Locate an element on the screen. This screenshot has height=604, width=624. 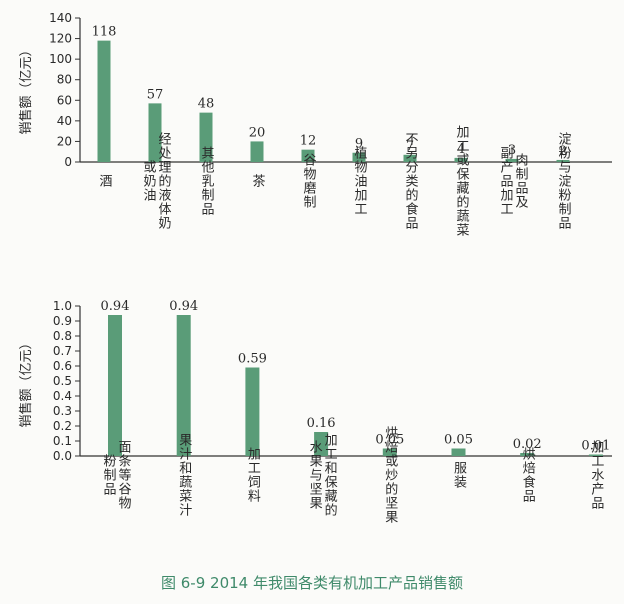
category-label: 其他乳制品 is located at coordinates (207, 181).